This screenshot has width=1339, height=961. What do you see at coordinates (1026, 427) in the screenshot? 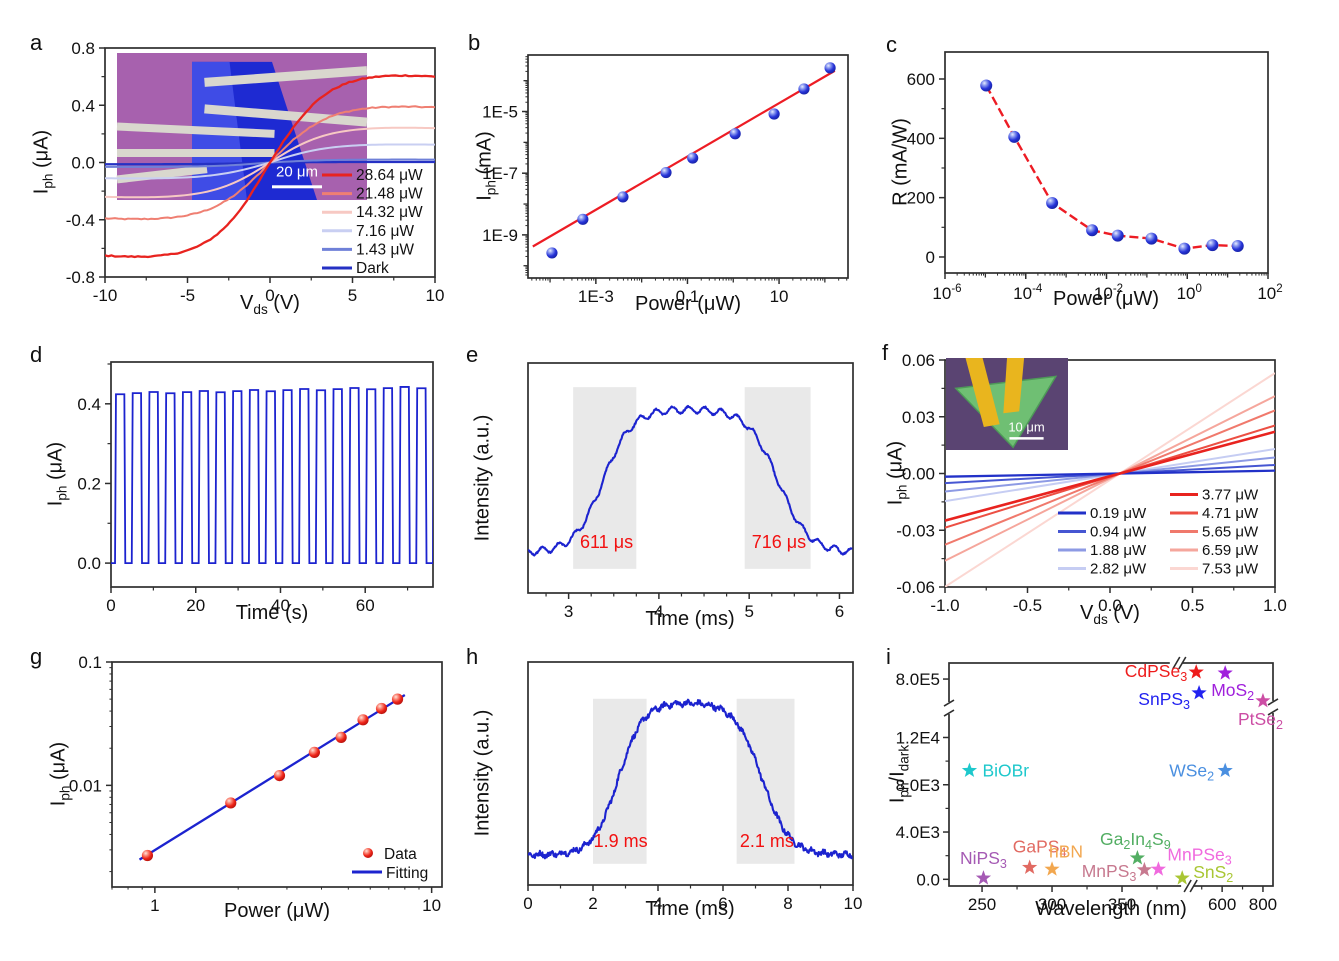
I see `inset-scalebar-label: 10 μm` at bounding box center [1026, 427].